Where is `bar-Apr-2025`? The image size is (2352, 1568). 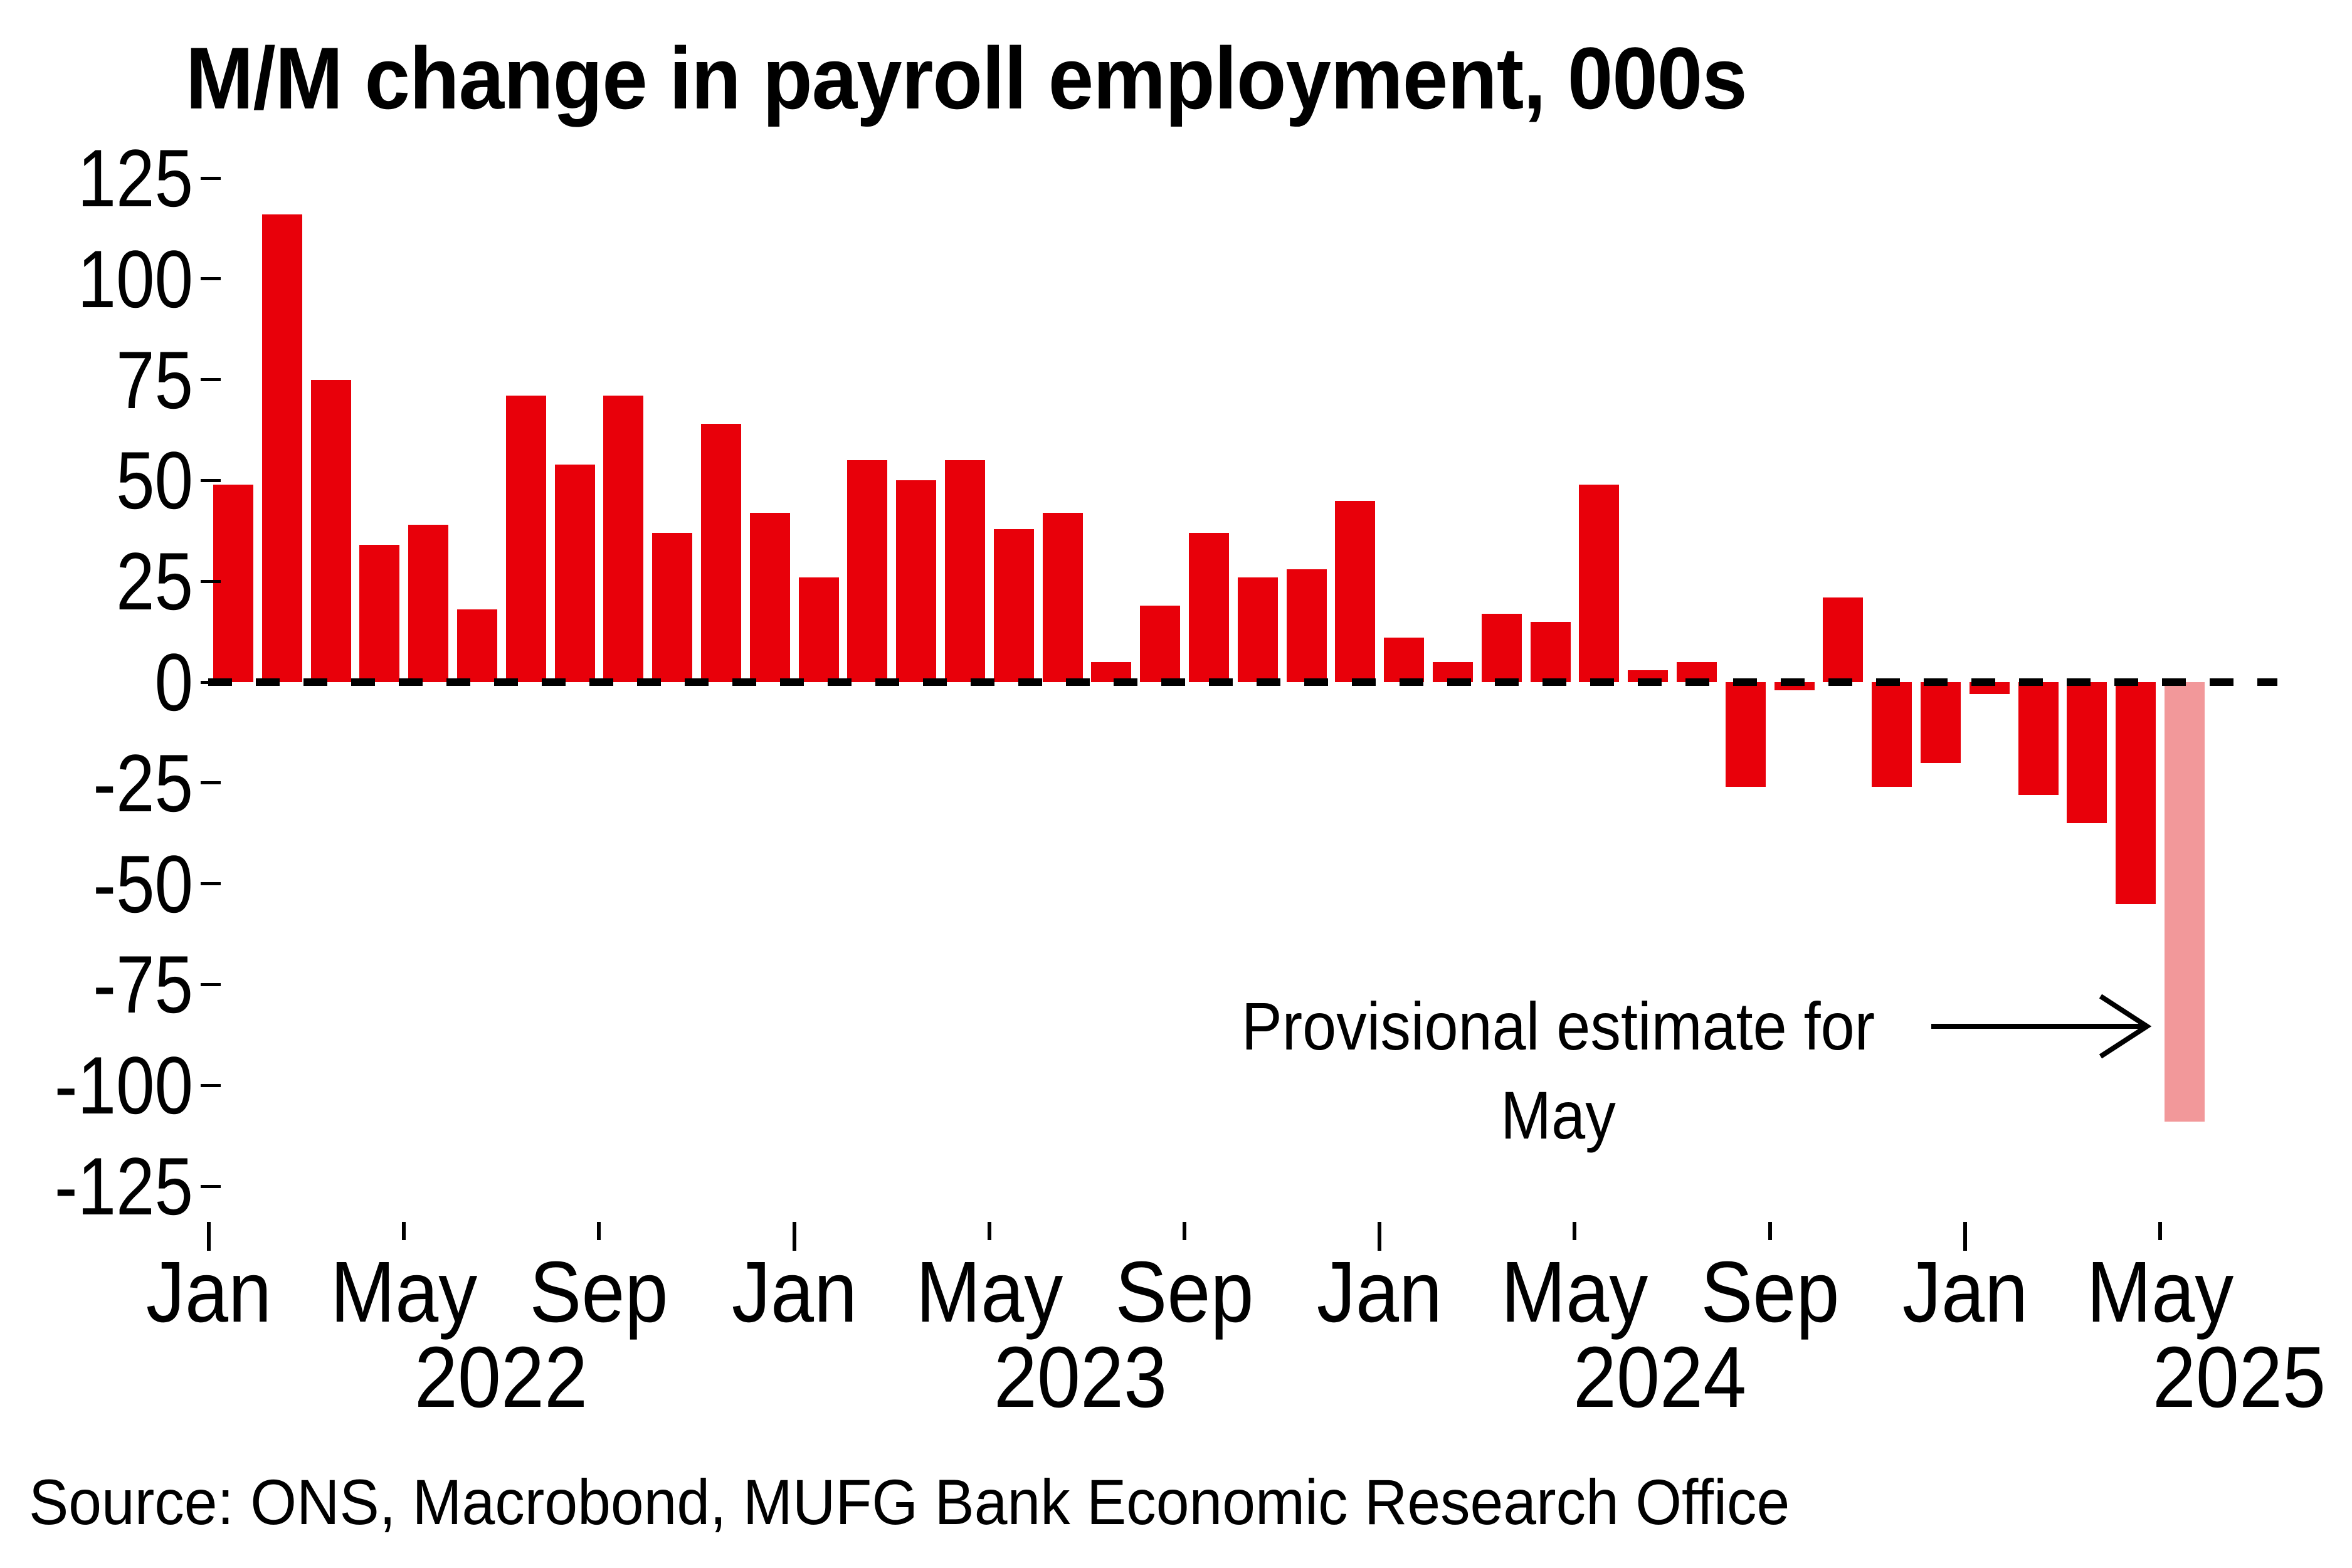
bar-Apr-2025 is located at coordinates (2136, 793).